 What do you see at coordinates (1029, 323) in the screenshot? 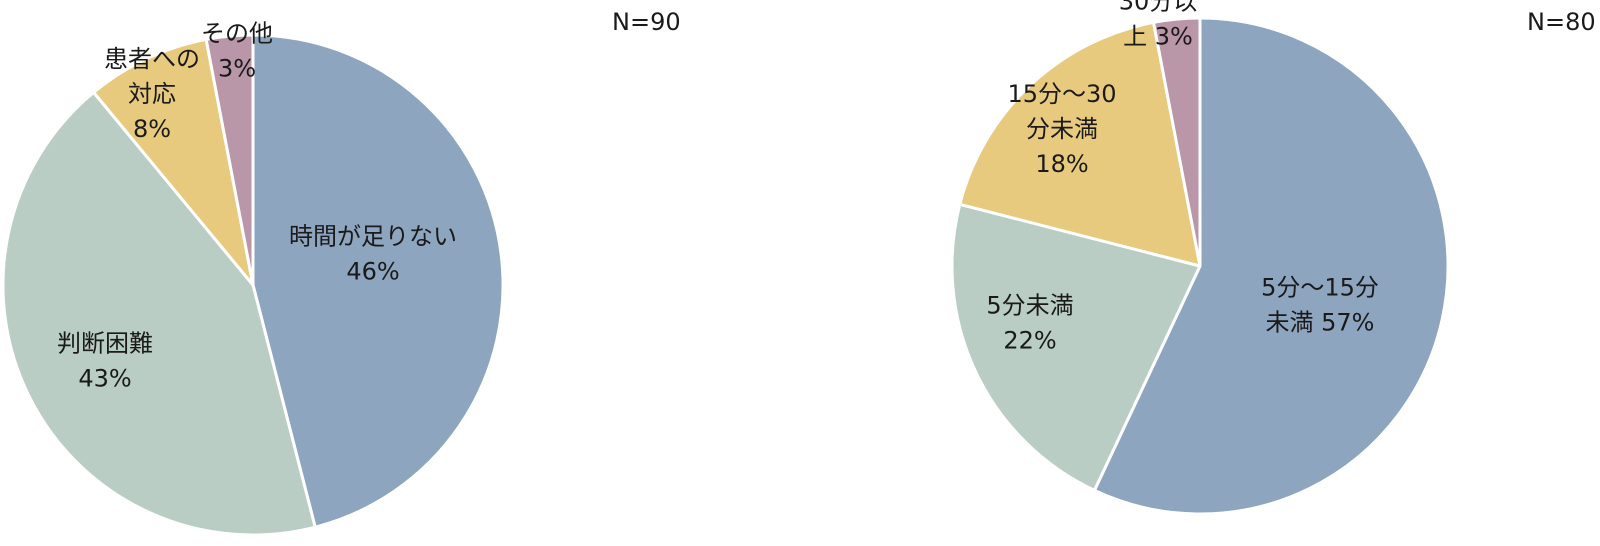
I see `slice-label: 5分未満 22%` at bounding box center [1029, 323].